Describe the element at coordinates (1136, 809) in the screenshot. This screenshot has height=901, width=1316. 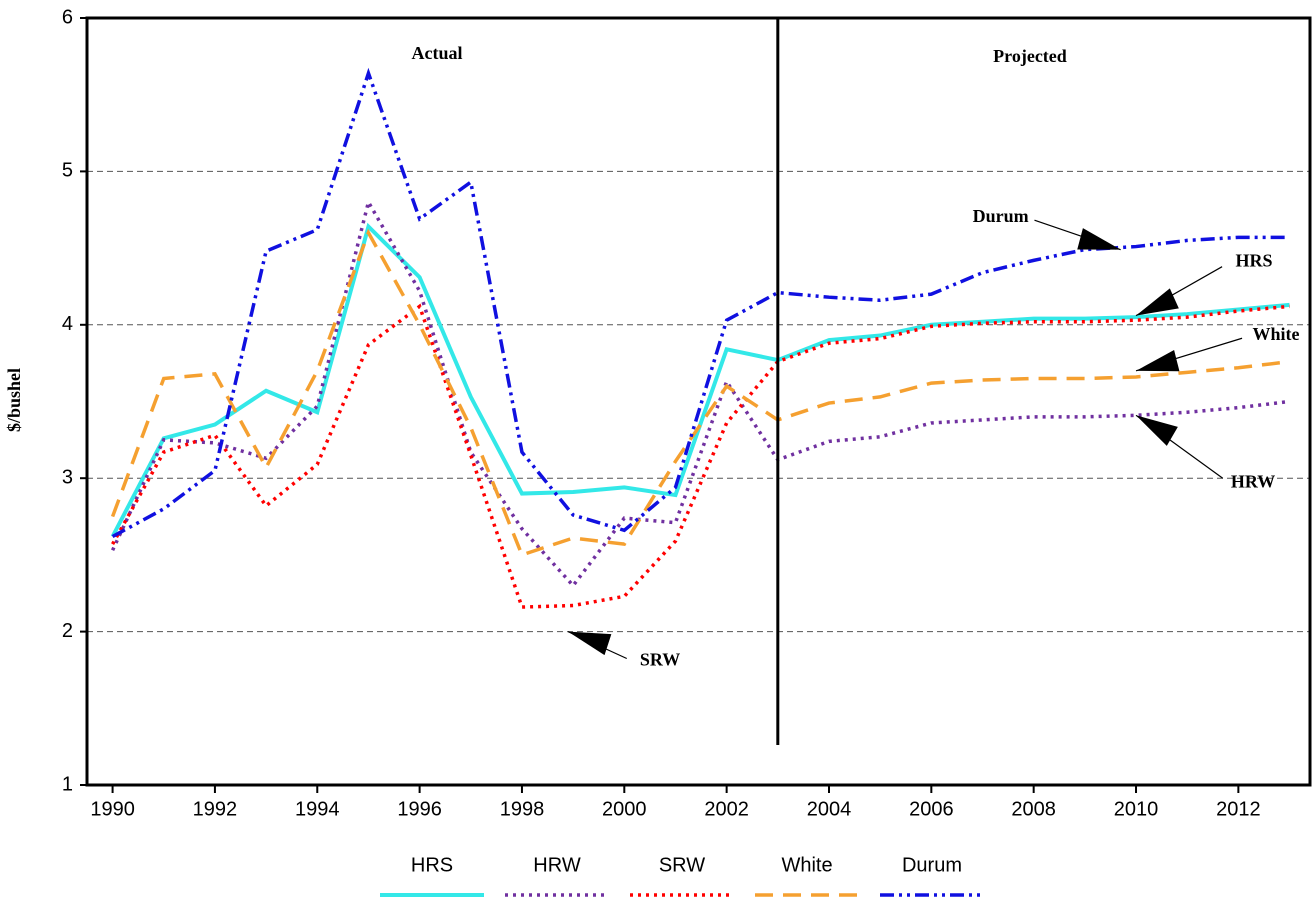
I see `x-tick-label: 2010` at that location.